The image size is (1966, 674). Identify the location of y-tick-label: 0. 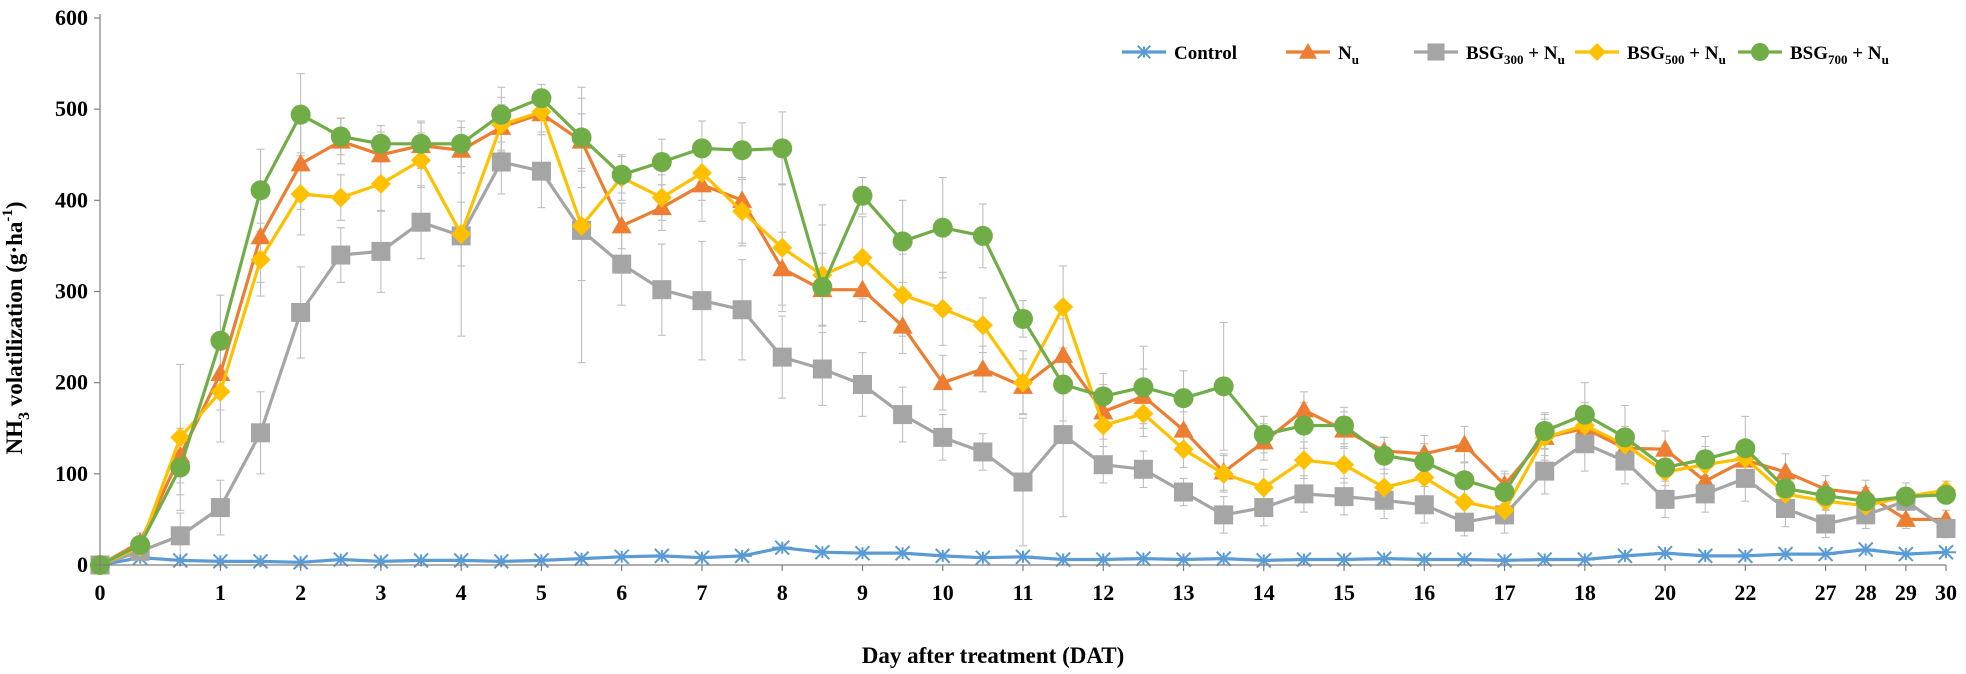
(82, 564).